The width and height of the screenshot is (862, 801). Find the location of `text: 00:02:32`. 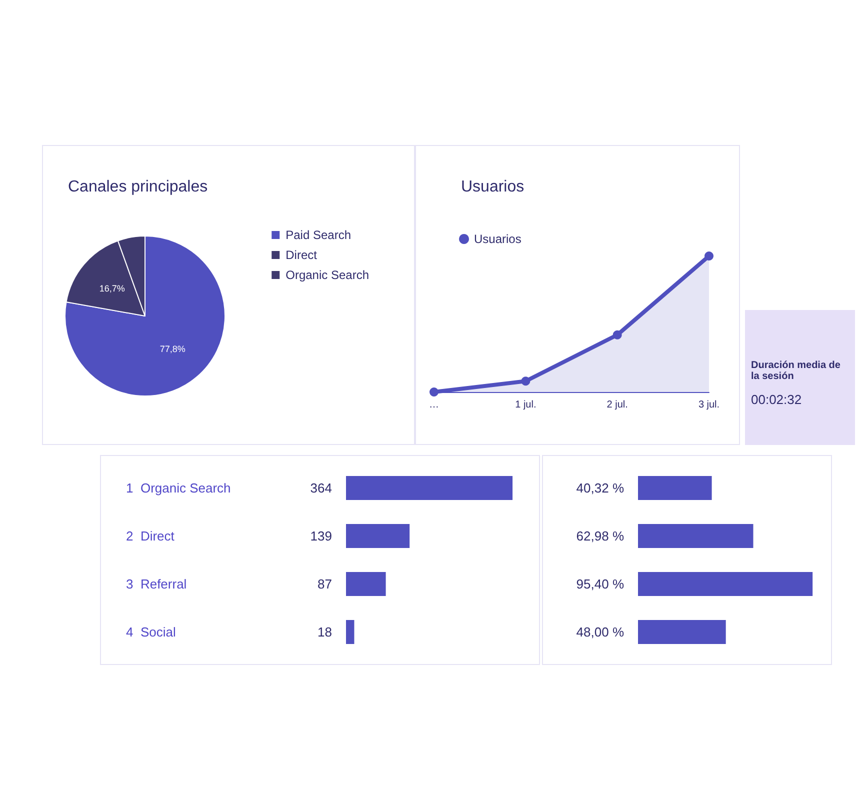

text: 00:02:32 is located at coordinates (777, 399).